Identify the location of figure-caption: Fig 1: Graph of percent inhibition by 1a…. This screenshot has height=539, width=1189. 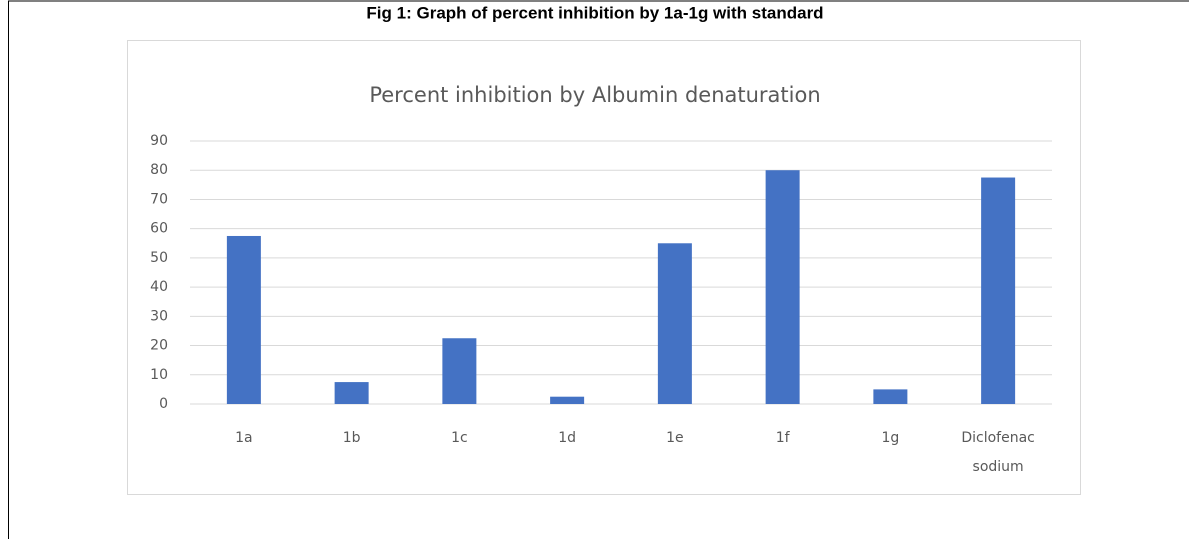
(594, 12).